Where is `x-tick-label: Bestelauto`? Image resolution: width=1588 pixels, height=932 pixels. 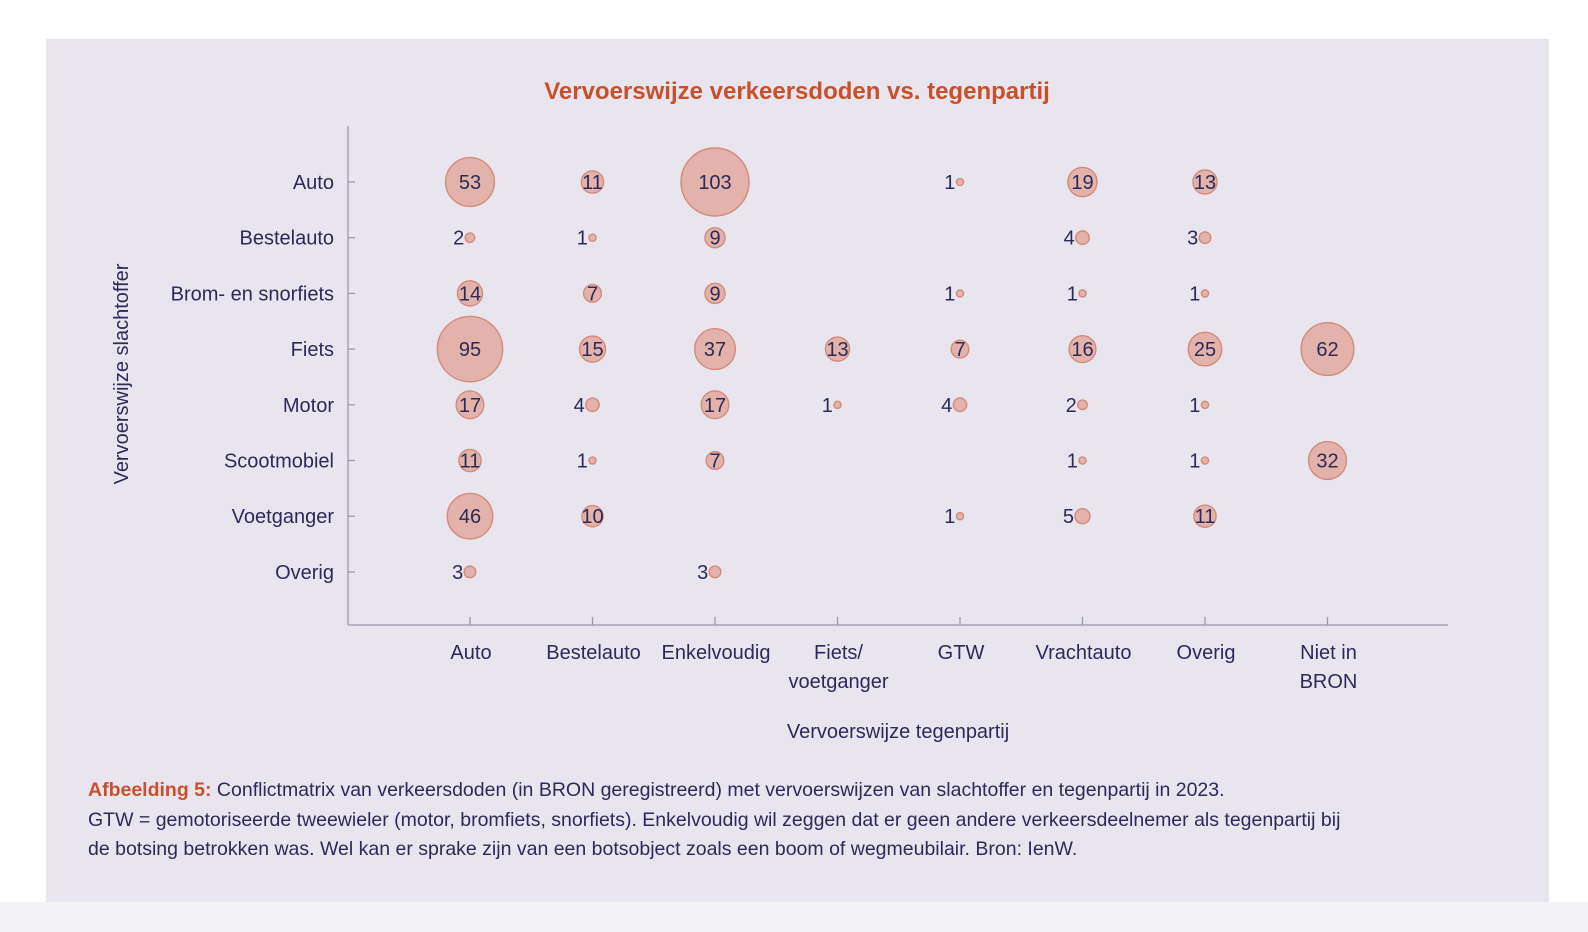
x-tick-label: Bestelauto is located at coordinates (593, 653).